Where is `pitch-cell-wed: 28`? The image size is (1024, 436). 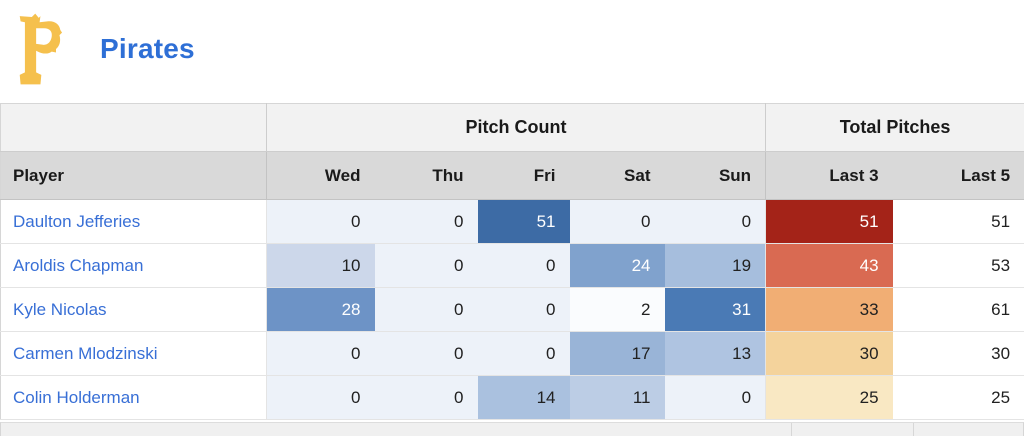 pitch-cell-wed: 28 is located at coordinates (320, 309).